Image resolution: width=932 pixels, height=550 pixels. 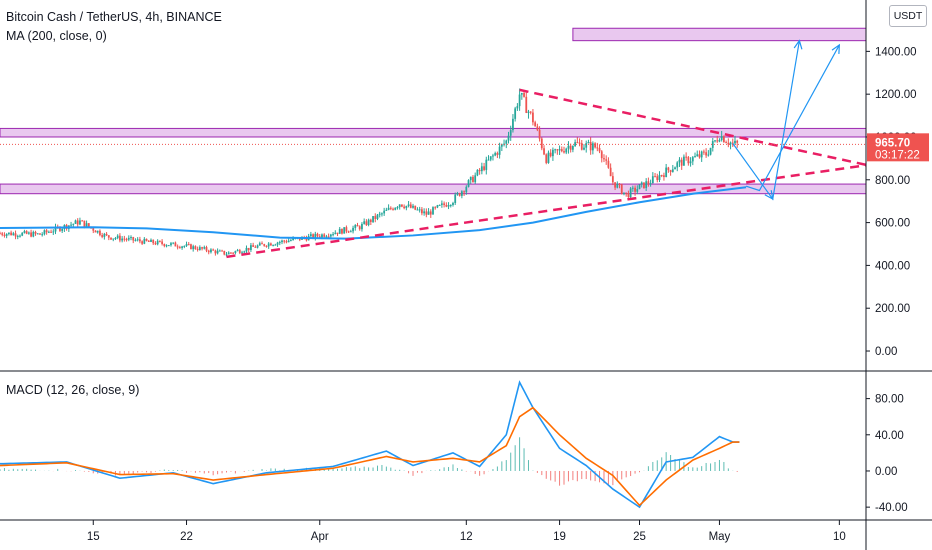 I want to click on time-tick-label-3: 12, so click(x=466, y=537).